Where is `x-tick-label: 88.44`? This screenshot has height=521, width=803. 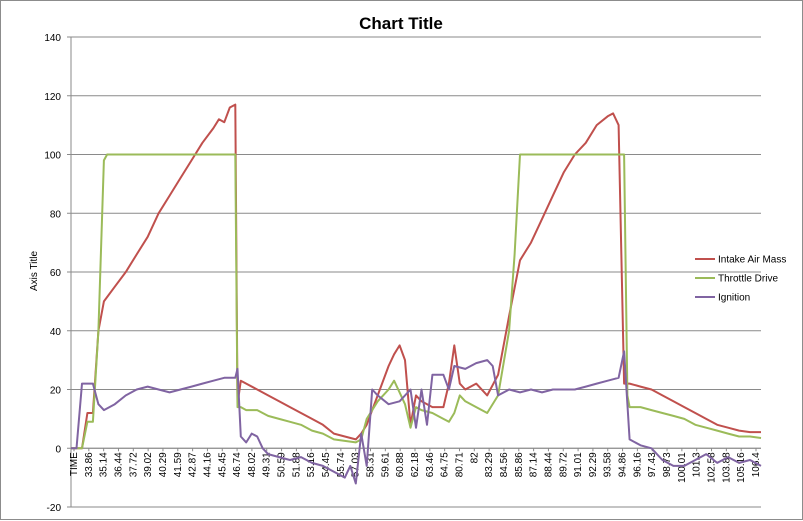 x-tick-label: 88.44 is located at coordinates (548, 464).